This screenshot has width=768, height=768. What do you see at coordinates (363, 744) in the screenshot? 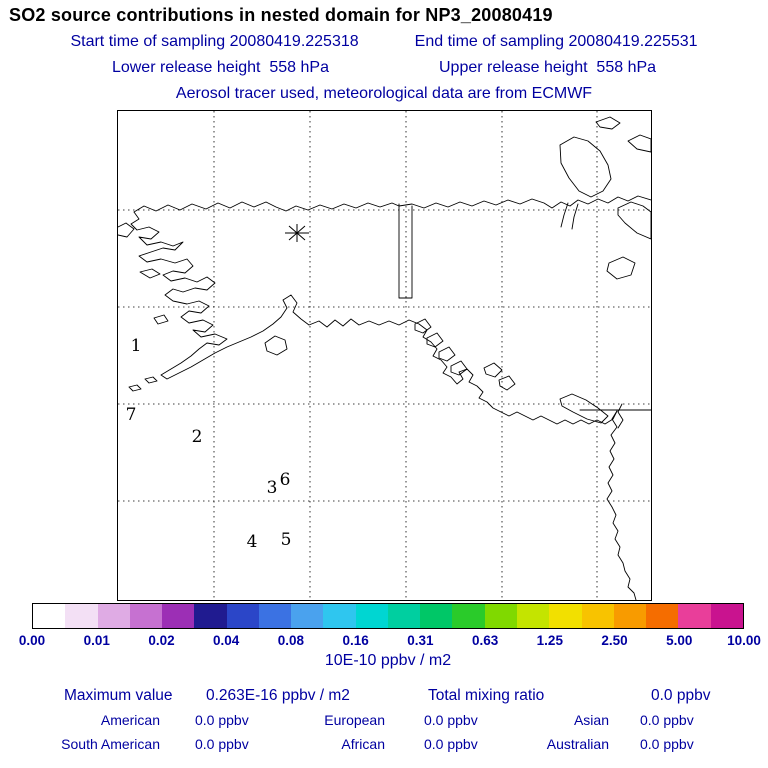
I see `region-label: African` at bounding box center [363, 744].